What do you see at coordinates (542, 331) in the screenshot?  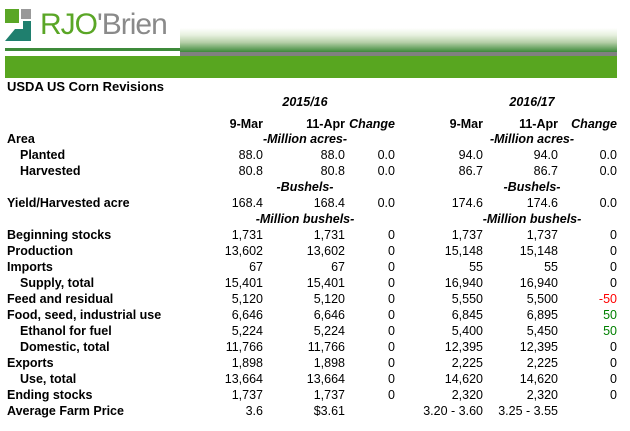 I see `value-cell: 5,450` at bounding box center [542, 331].